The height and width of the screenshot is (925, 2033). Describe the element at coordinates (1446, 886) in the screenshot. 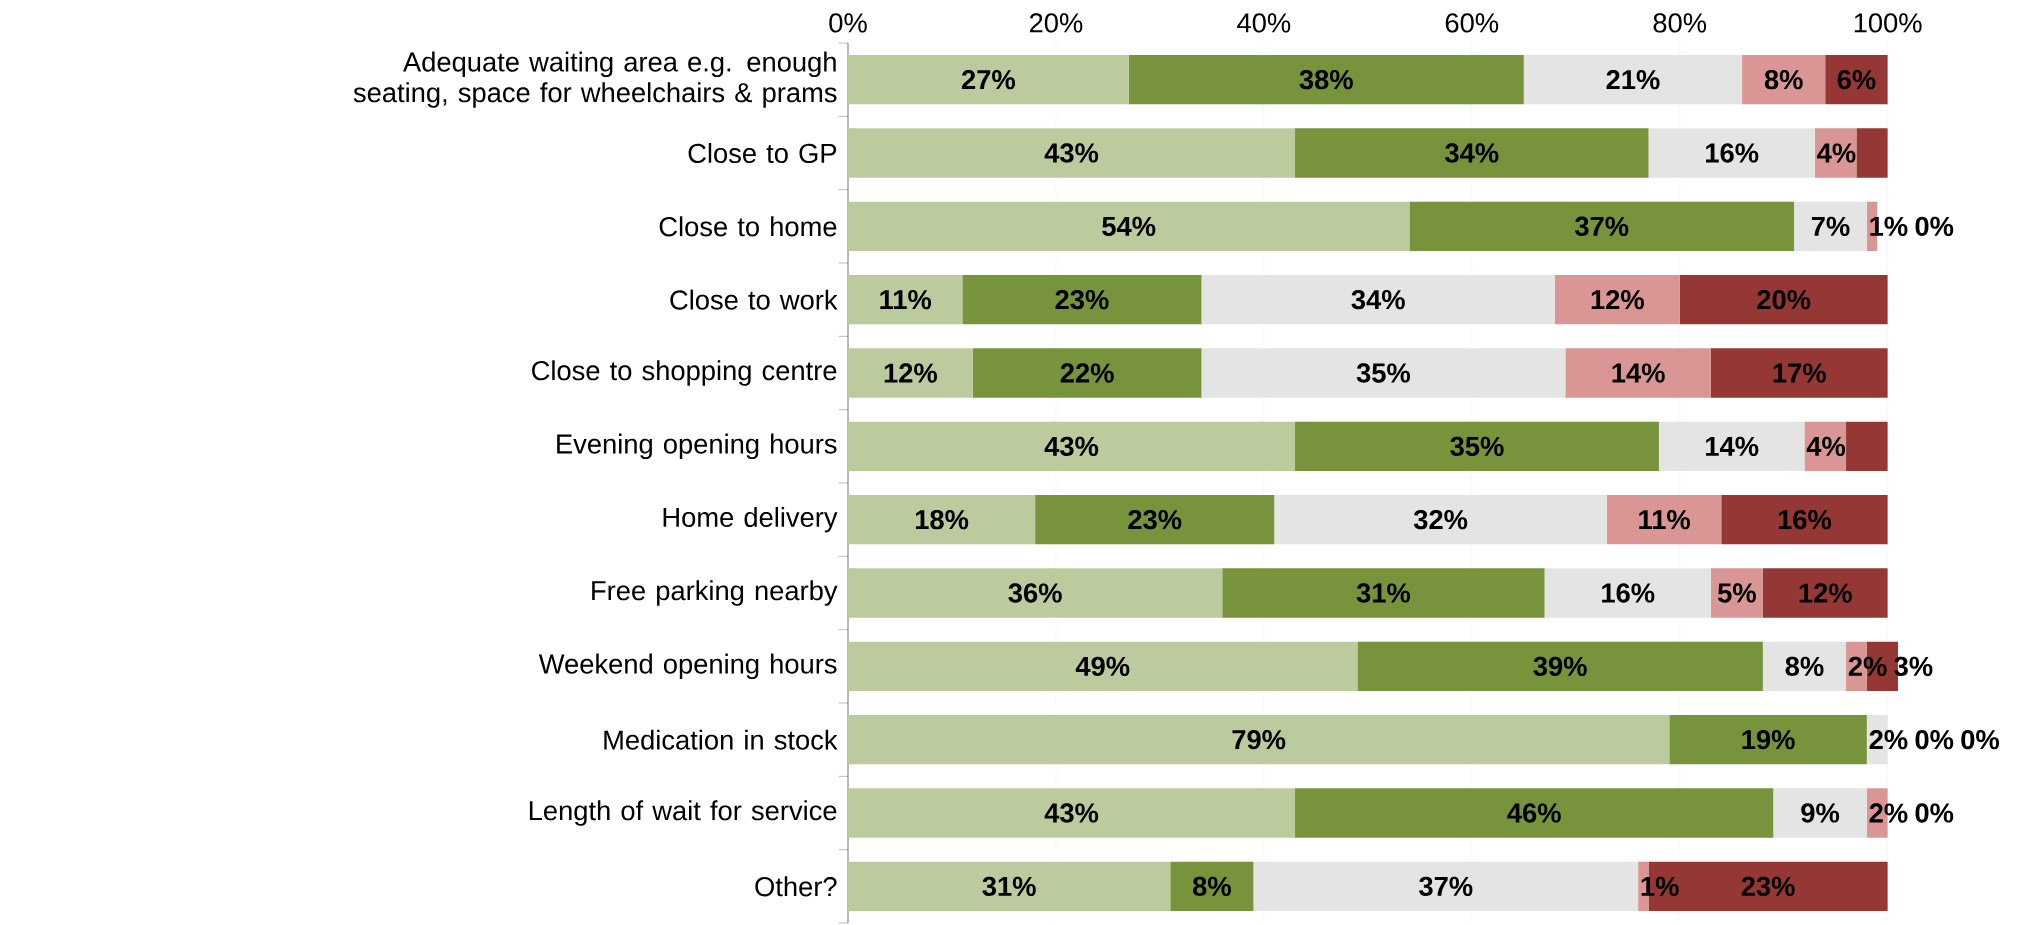

I see `data-label: 37%` at that location.